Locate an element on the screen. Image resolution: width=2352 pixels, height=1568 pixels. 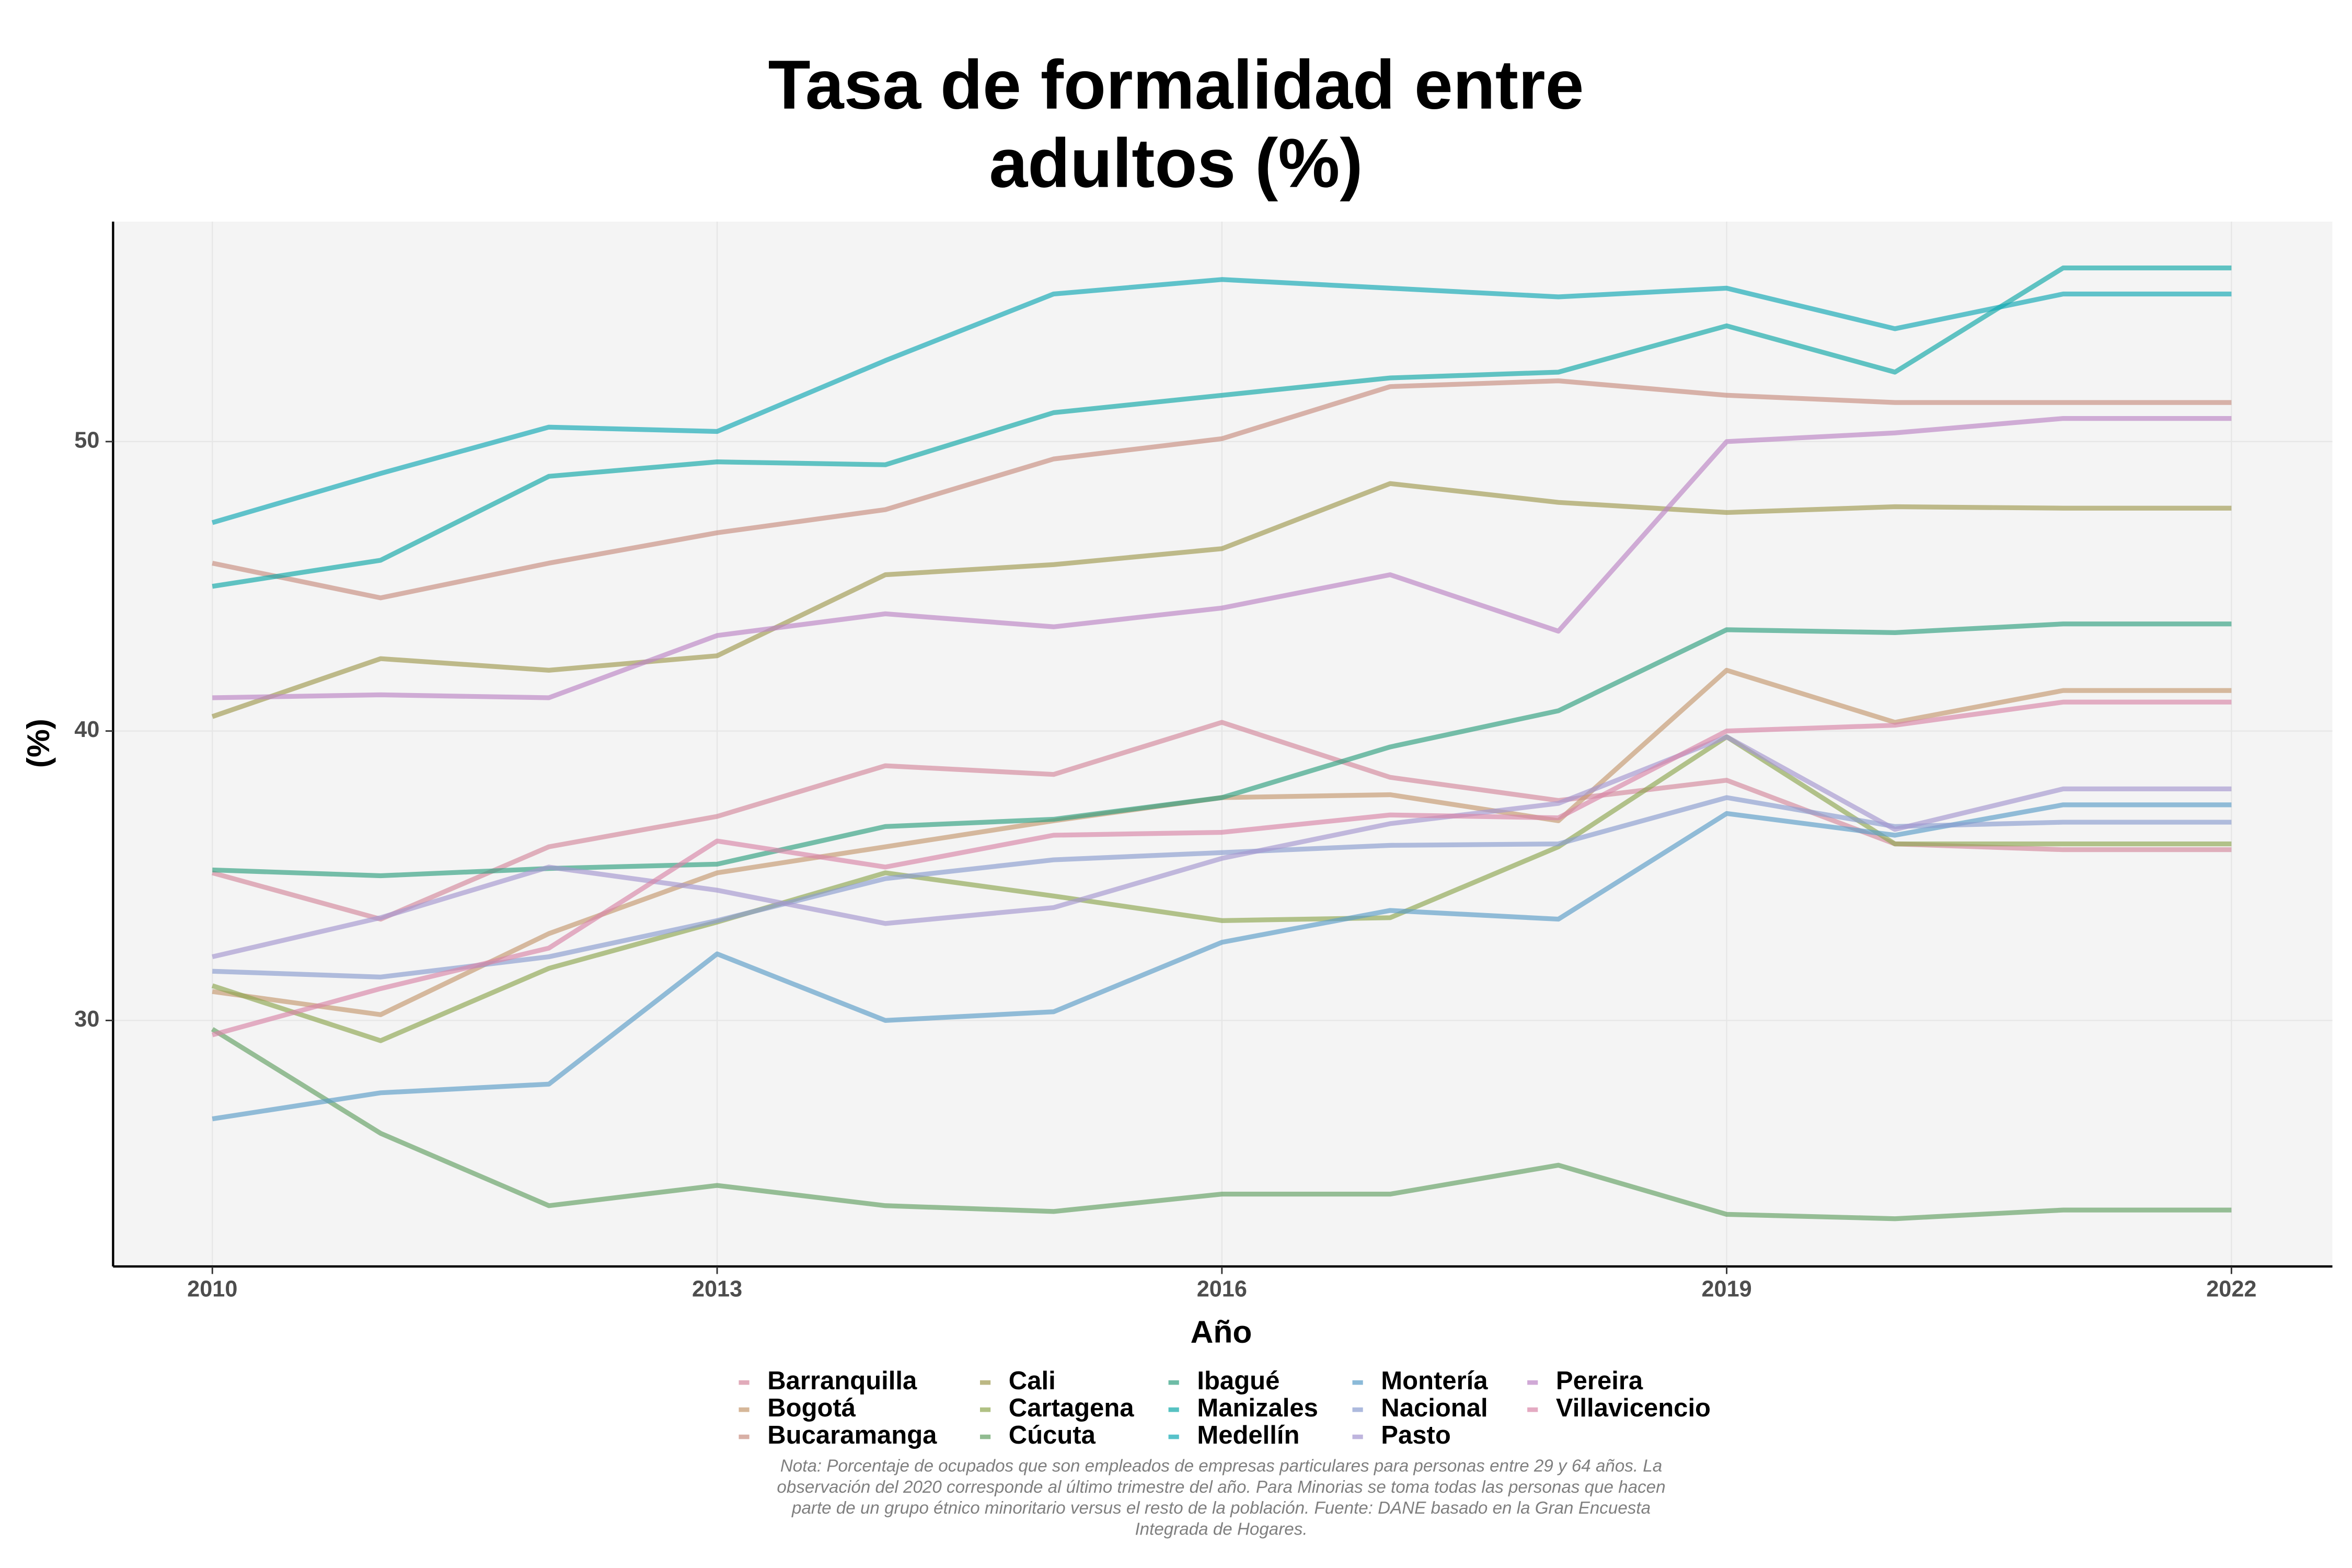
y-tick-label: 40 is located at coordinates (86, 729).